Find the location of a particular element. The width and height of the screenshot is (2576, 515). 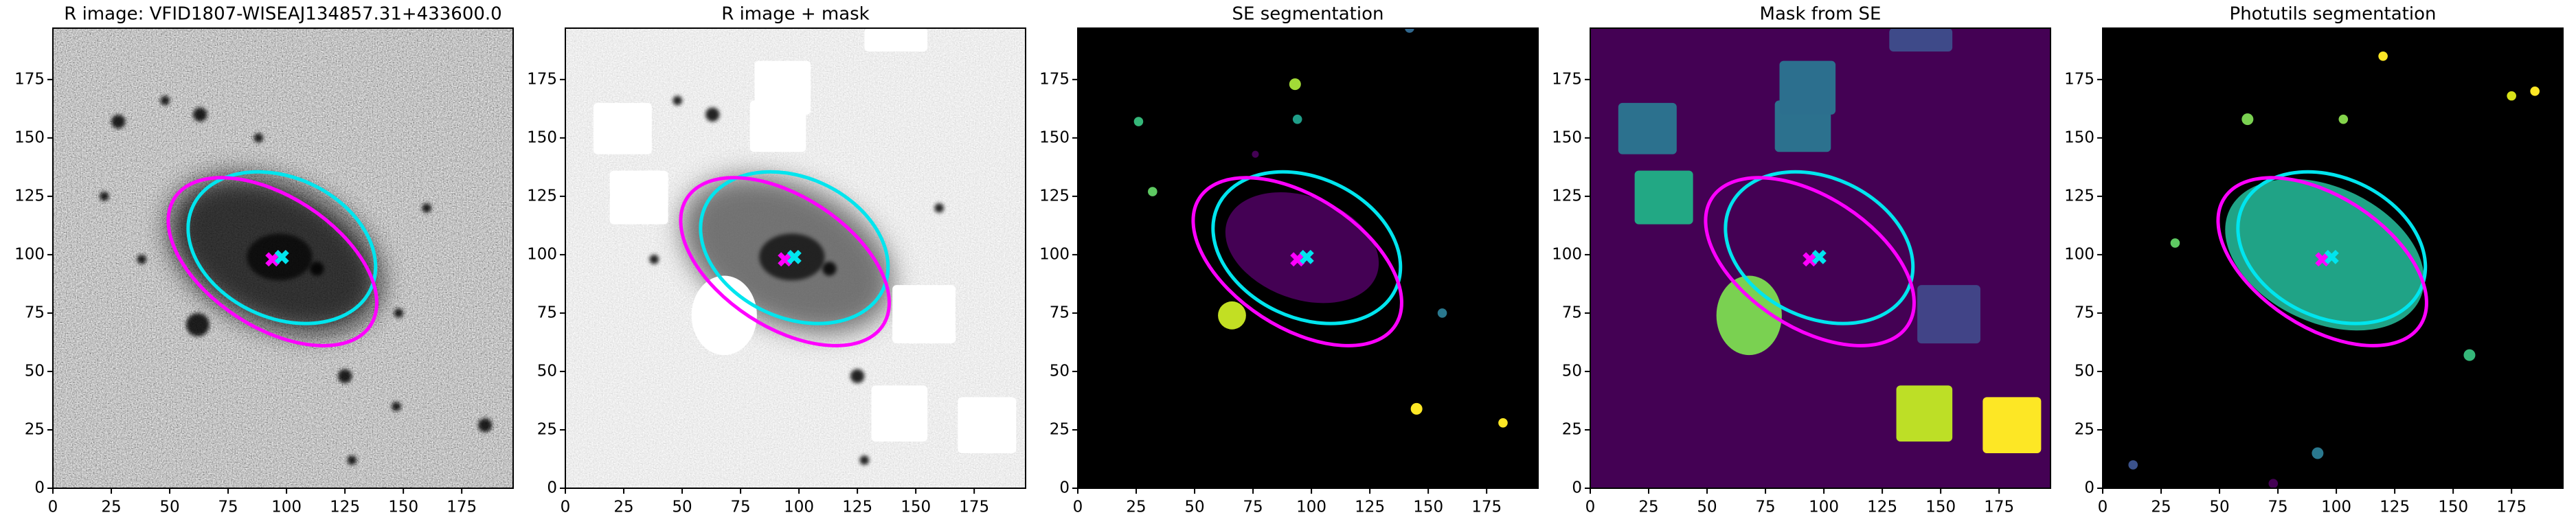

y-tick-label: 125 is located at coordinates (29, 196).